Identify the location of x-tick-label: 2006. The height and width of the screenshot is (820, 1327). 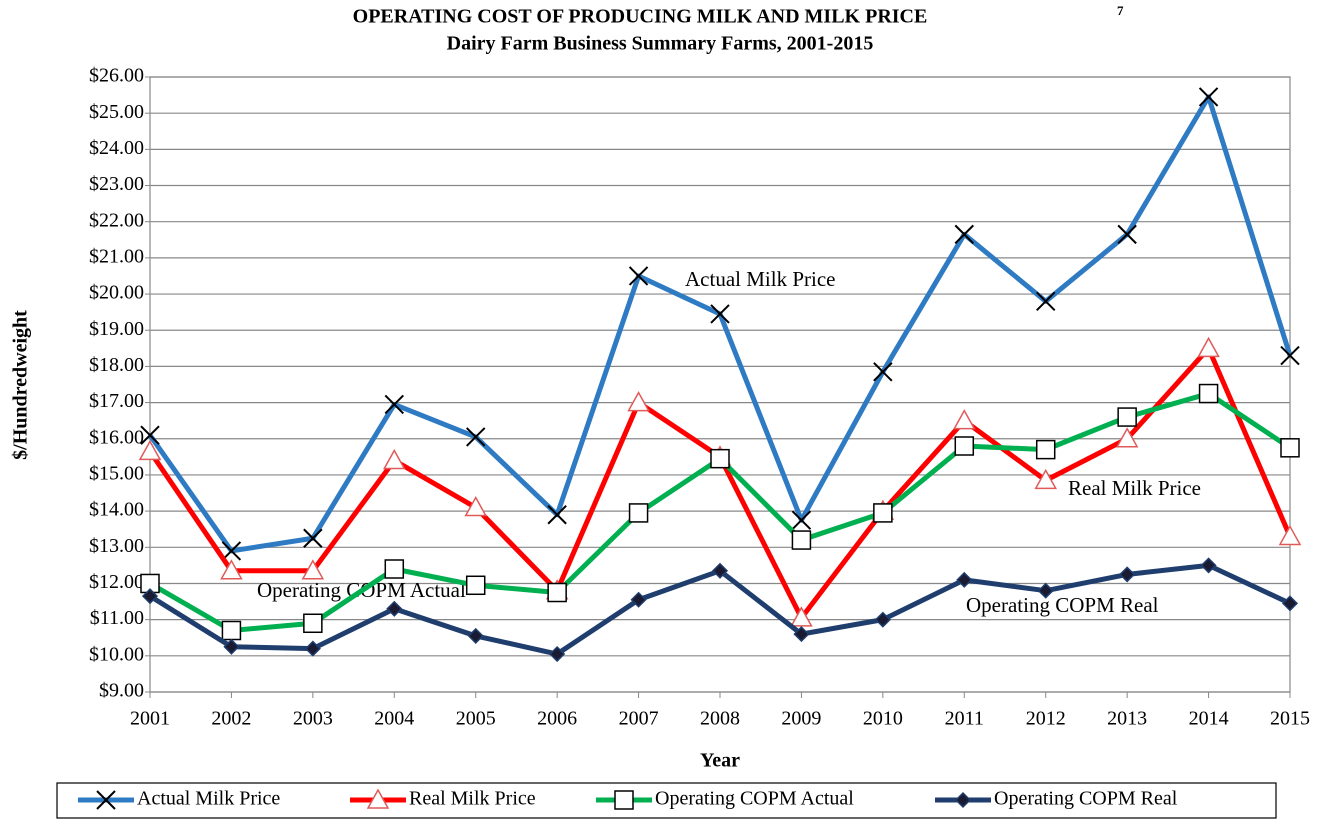
(557, 719).